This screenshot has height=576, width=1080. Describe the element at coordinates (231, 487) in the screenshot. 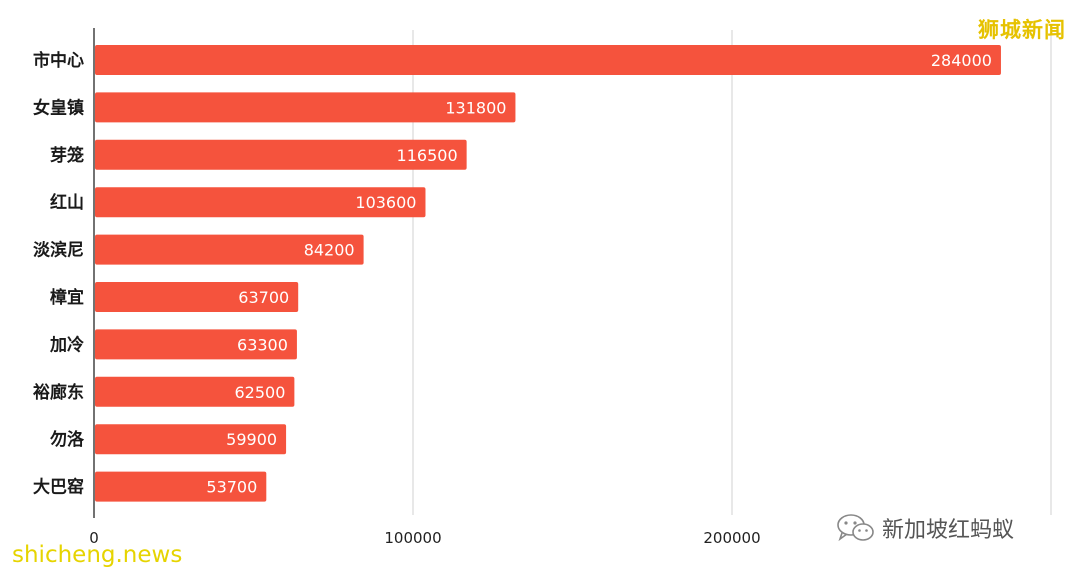

I see `value-label: 53700` at that location.